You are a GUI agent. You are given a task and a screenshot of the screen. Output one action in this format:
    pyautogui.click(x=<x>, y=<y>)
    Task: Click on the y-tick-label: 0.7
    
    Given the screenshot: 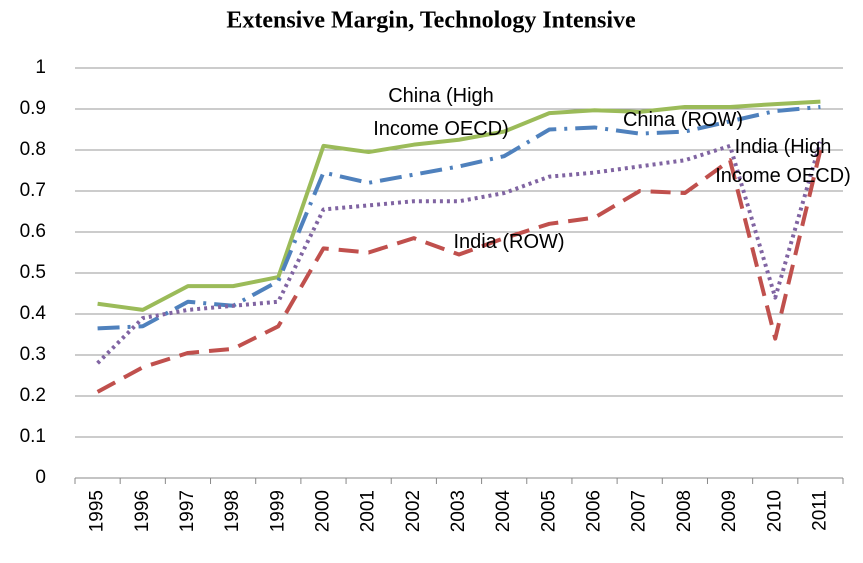 What is the action you would take?
    pyautogui.click(x=33, y=190)
    